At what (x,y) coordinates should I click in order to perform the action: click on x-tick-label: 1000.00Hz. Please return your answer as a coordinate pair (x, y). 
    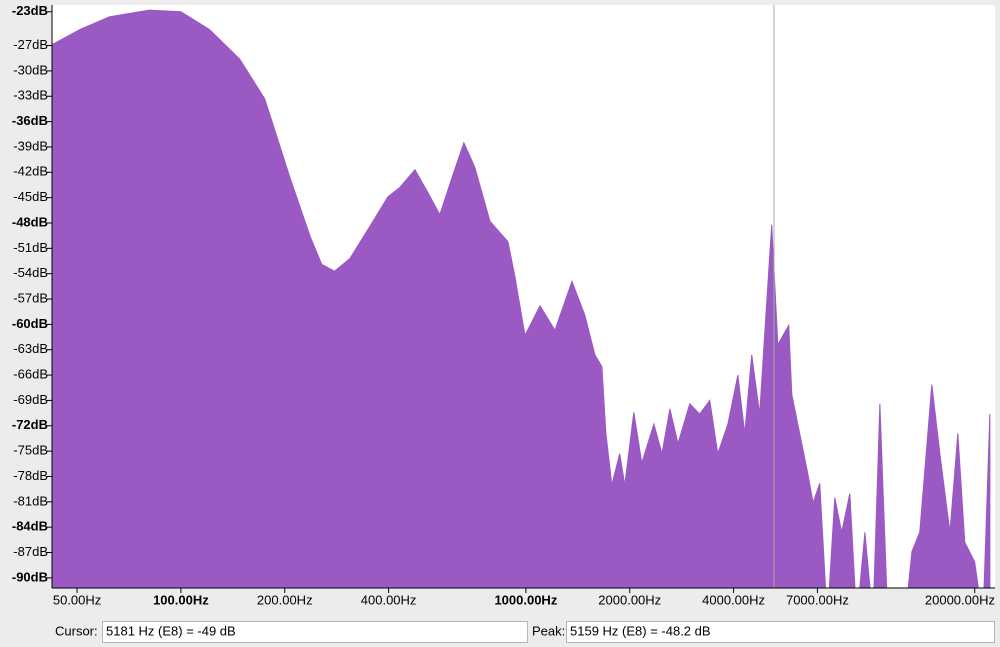
    Looking at the image, I should click on (525, 599).